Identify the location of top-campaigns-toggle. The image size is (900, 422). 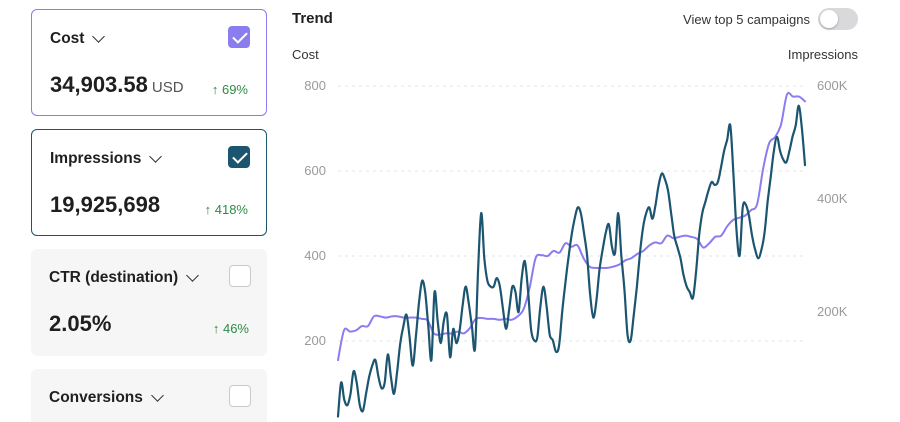
(838, 19).